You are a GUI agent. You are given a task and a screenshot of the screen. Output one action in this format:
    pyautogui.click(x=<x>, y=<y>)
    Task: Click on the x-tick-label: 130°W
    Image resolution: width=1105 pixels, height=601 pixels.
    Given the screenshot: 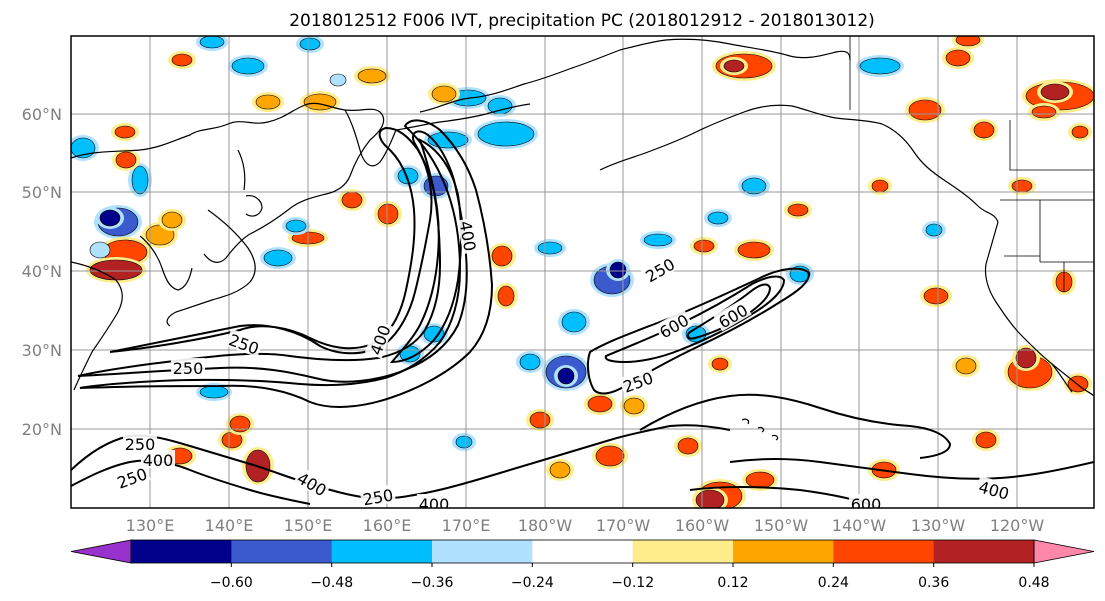 What is the action you would take?
    pyautogui.click(x=938, y=525)
    